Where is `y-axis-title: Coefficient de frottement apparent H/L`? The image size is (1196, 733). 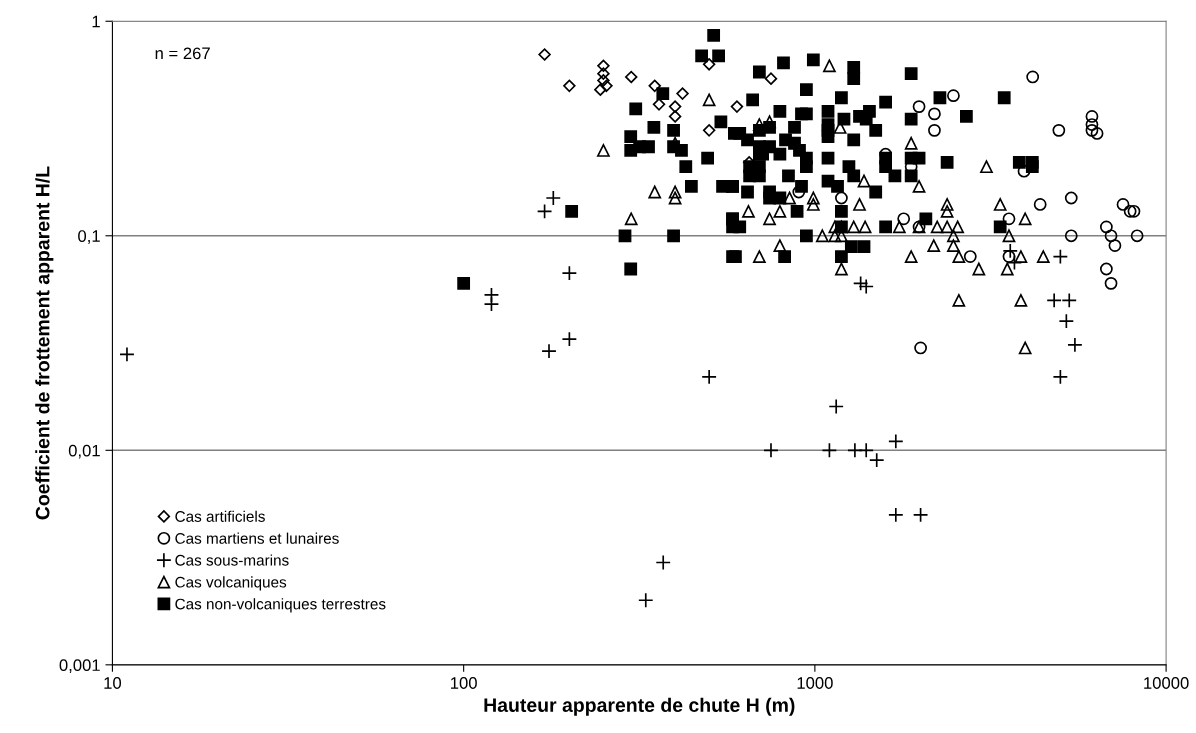 y-axis-title: Coefficient de frottement apparent H/L is located at coordinates (44, 343).